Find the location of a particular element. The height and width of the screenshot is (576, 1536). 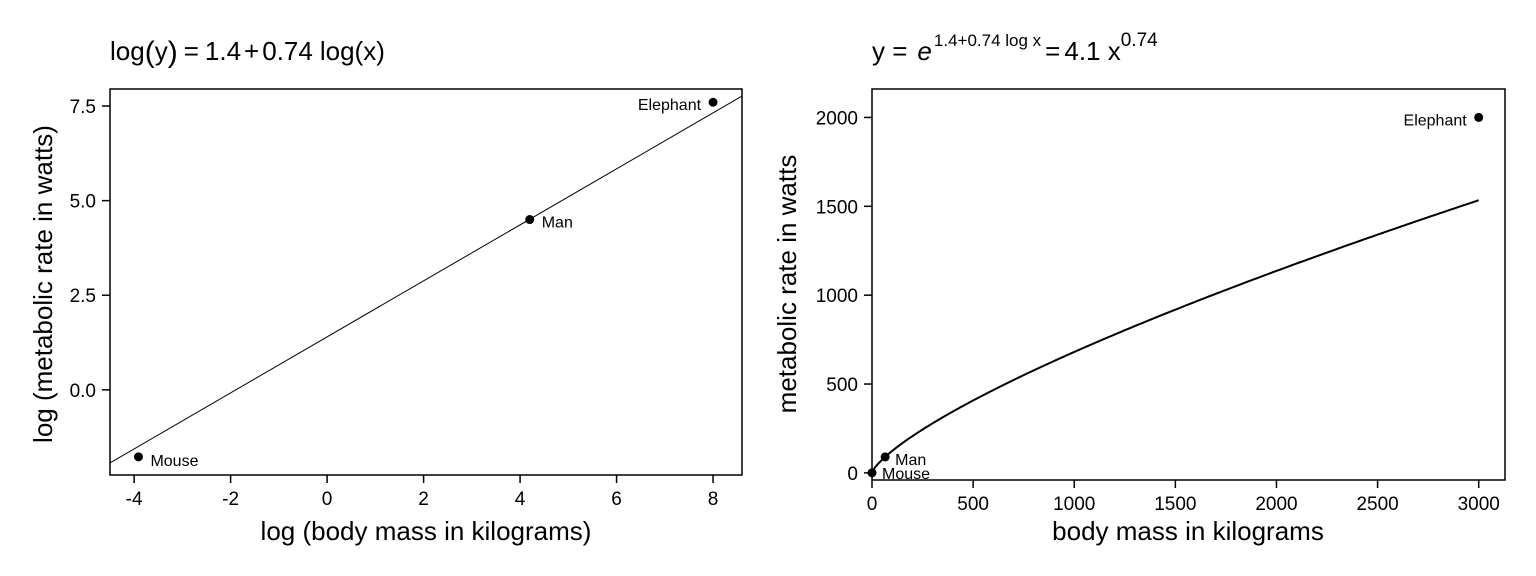

y-tick-label: 1000 is located at coordinates (837, 296).